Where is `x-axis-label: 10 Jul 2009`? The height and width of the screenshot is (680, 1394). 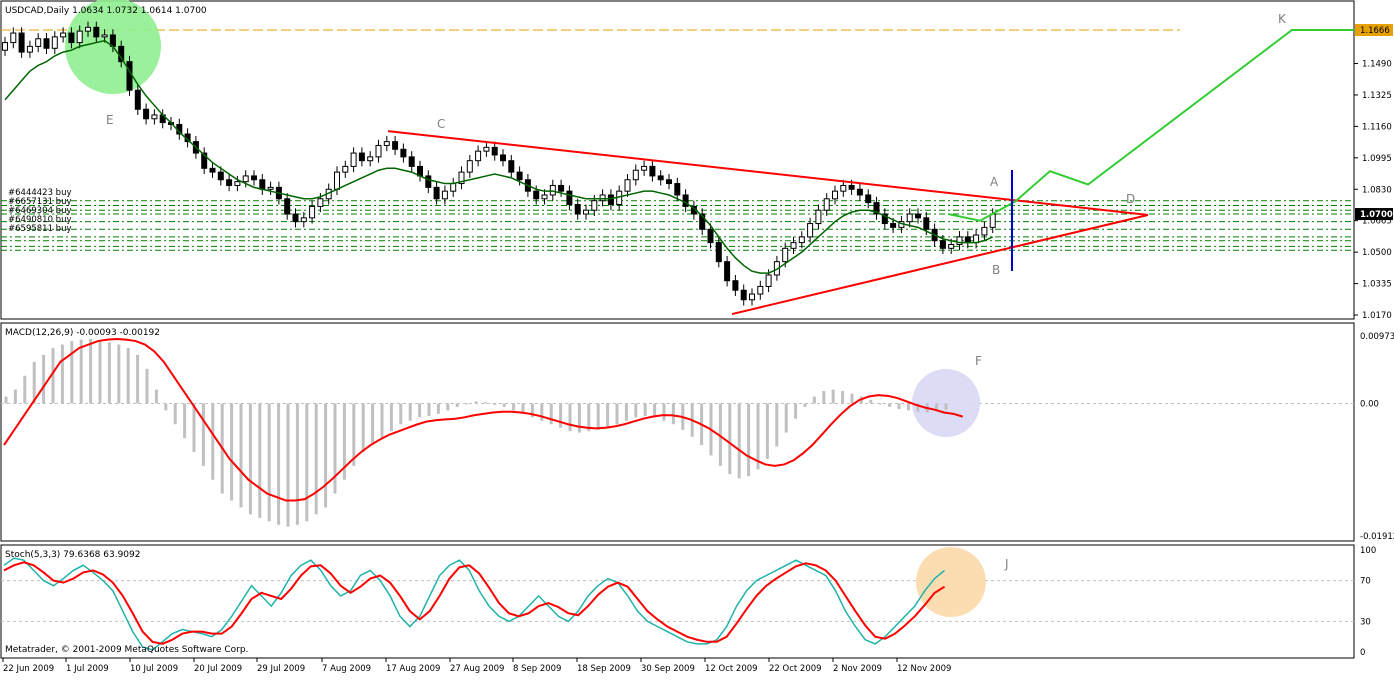
x-axis-label: 10 Jul 2009 is located at coordinates (154, 669).